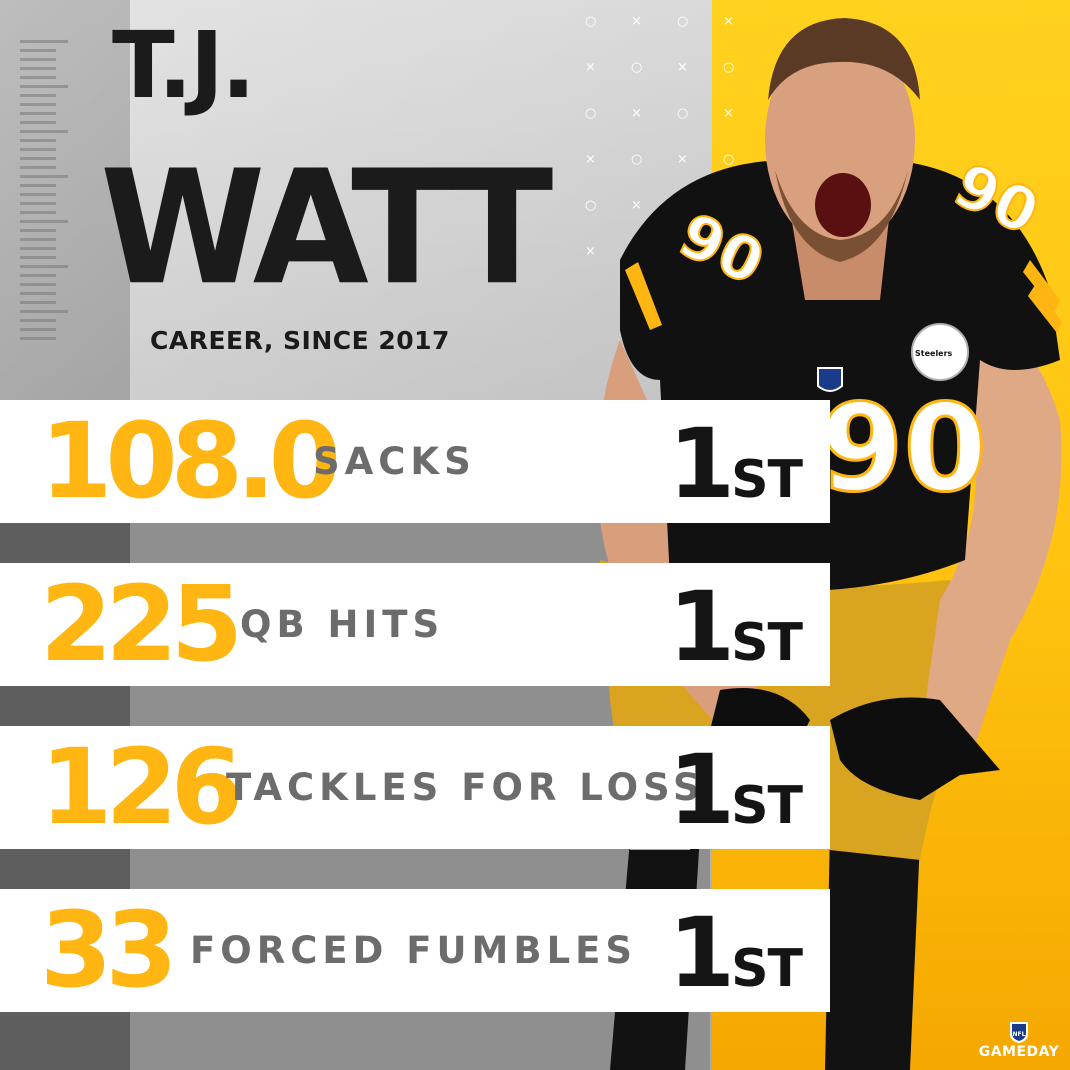 Image resolution: width=1070 pixels, height=1070 pixels. Describe the element at coordinates (844, 59) in the screenshot. I see `player-hair` at that location.